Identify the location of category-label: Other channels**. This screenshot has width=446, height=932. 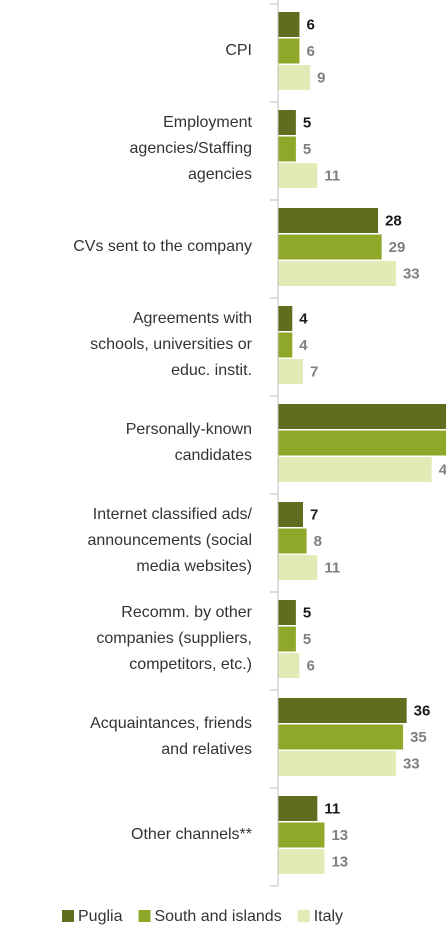
(191, 834).